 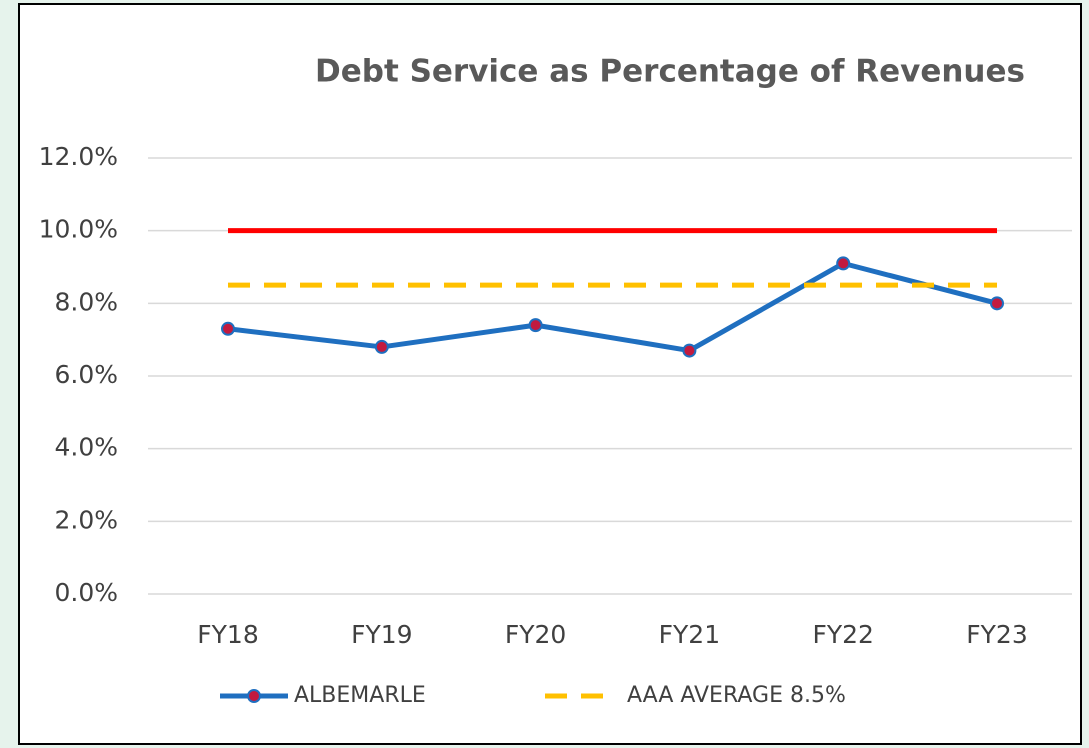 What do you see at coordinates (996, 634) in the screenshot?
I see `x-tick-label: FY23` at bounding box center [996, 634].